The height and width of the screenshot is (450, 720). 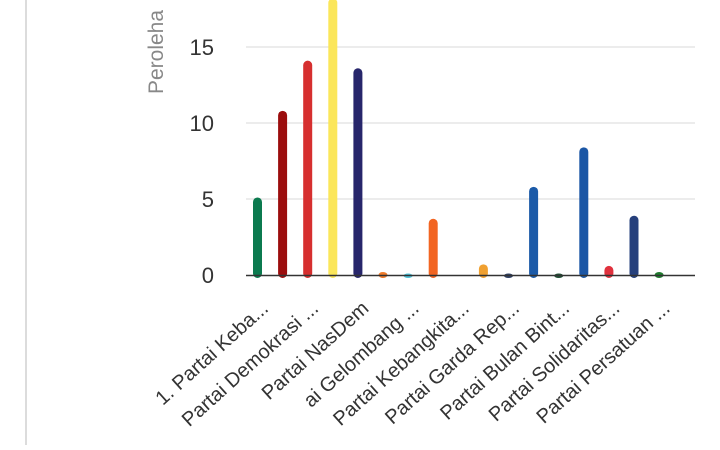 I want to click on y-tick-labels: 0 5 10 15, so click(x=202, y=161).